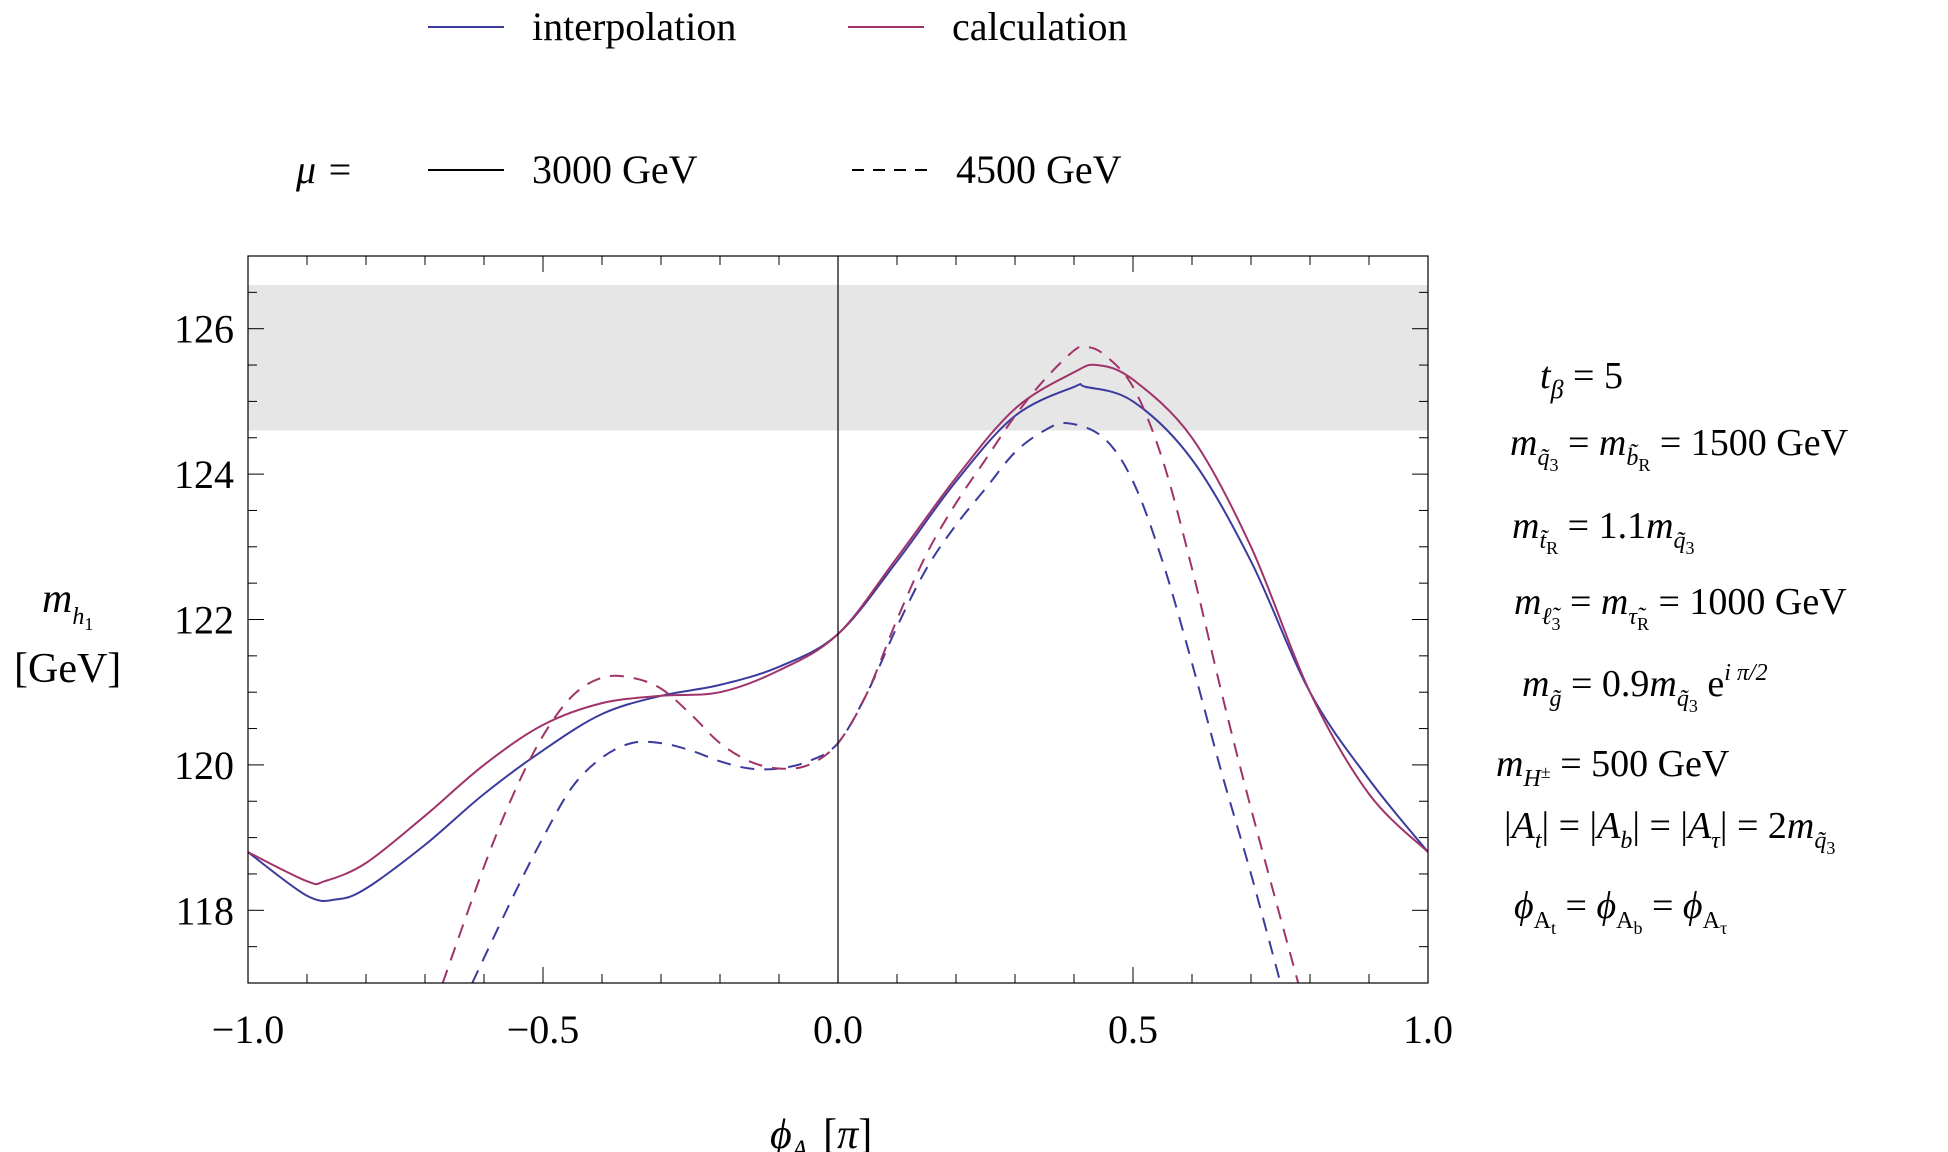  What do you see at coordinates (67, 669) in the screenshot?
I see `svg-text: [GeV]` at bounding box center [67, 669].